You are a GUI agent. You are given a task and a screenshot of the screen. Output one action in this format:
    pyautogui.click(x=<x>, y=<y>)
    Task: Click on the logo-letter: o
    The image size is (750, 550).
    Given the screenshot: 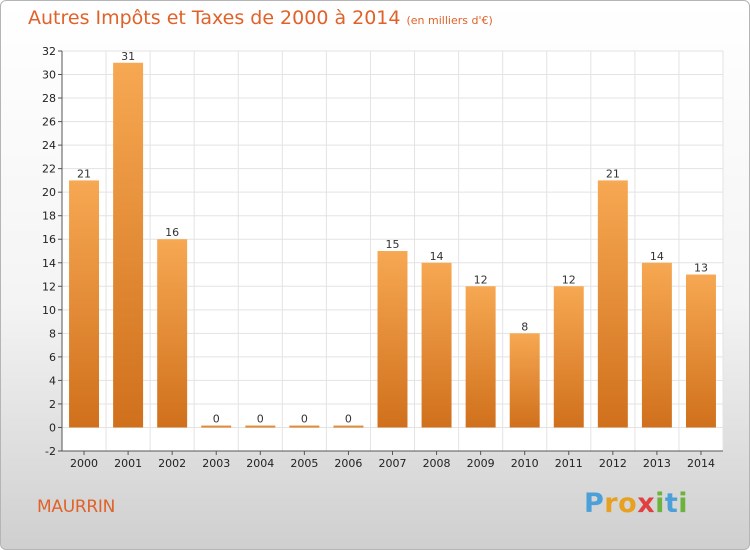 What is the action you would take?
    pyautogui.click(x=628, y=503)
    